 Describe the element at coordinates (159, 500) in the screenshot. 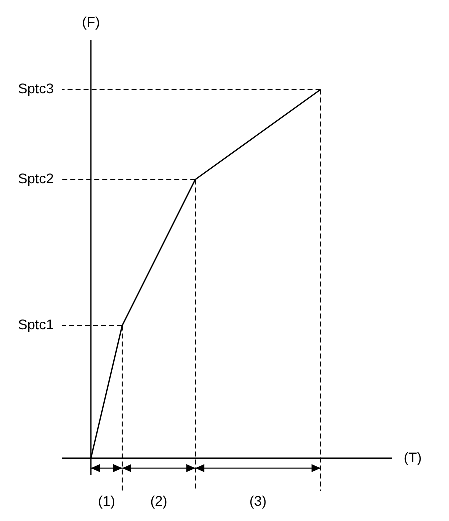

I see `text: (2)` at that location.